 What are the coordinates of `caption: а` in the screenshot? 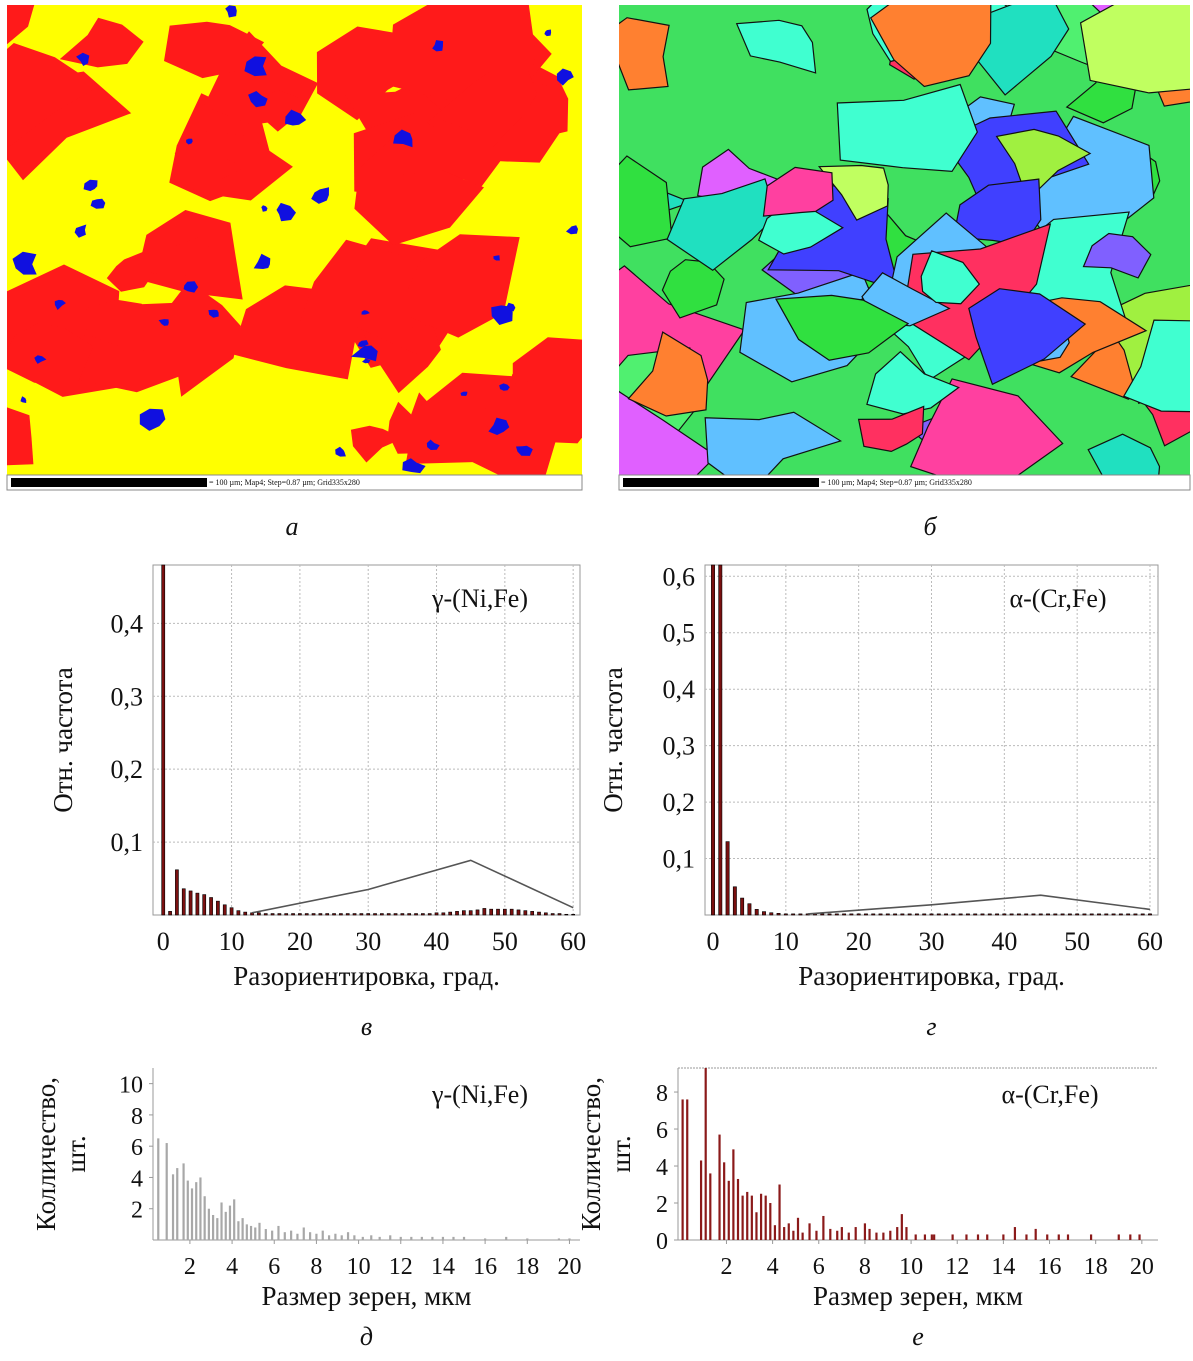 It's located at (292, 526).